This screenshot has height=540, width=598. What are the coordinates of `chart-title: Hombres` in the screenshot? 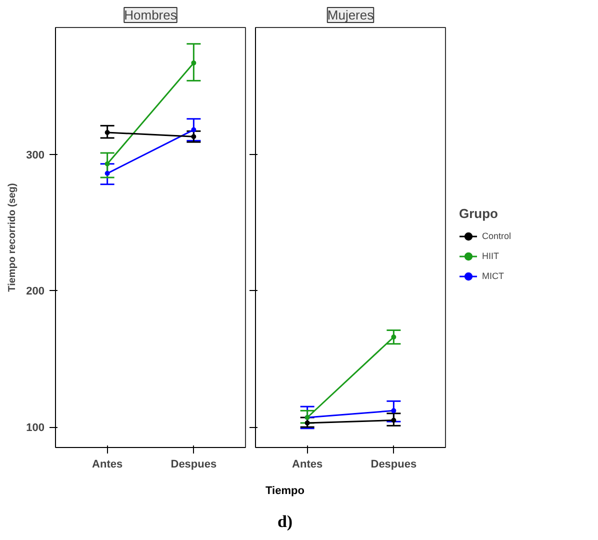 It's located at (151, 15).